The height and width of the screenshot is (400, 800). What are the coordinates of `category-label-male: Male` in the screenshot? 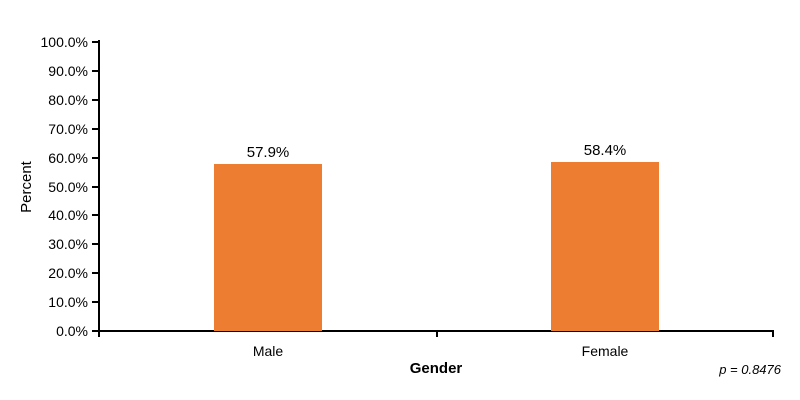 It's located at (268, 351).